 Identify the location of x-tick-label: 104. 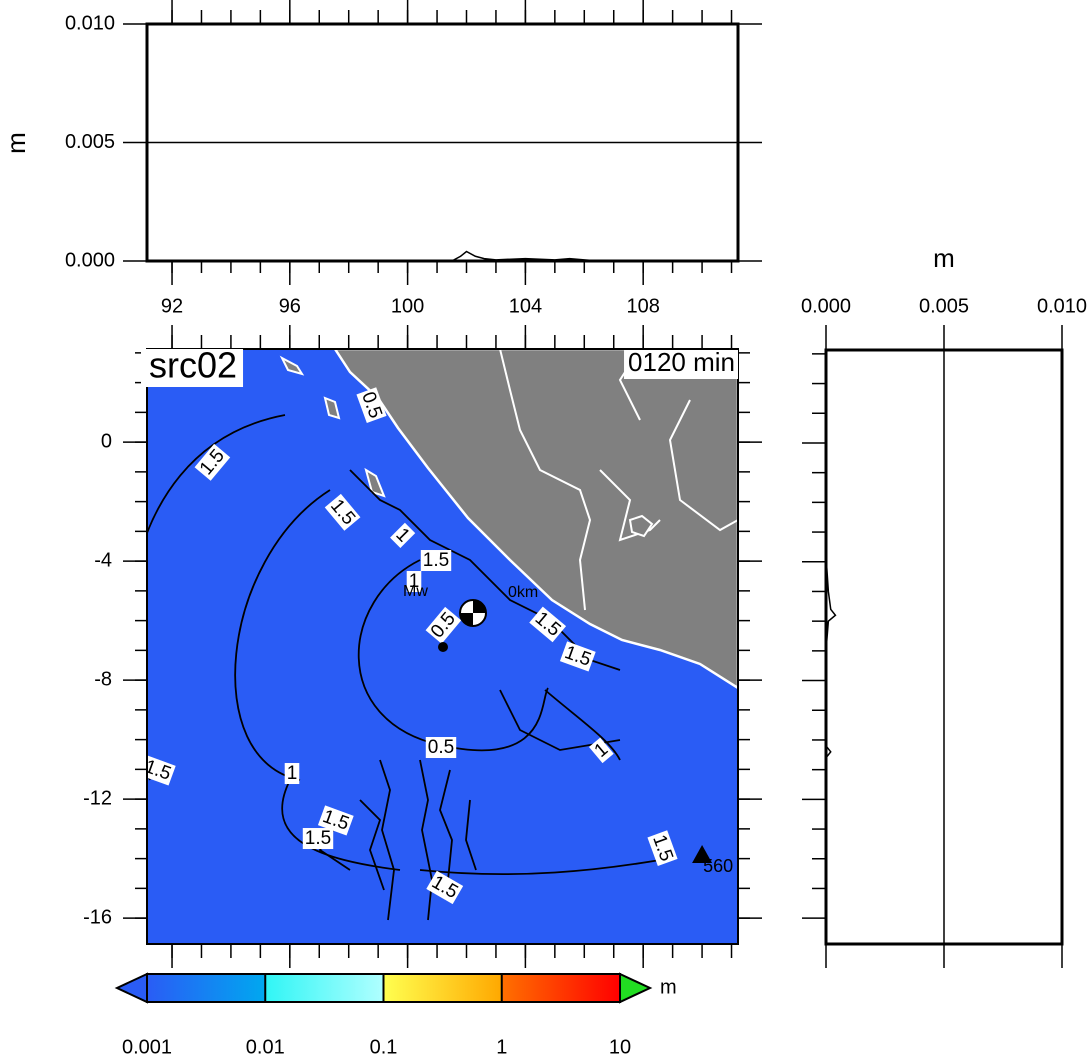
(525, 306).